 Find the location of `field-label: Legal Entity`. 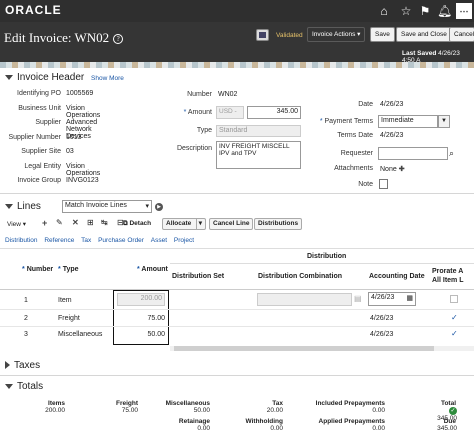

field-label: Legal Entity is located at coordinates (42, 166).